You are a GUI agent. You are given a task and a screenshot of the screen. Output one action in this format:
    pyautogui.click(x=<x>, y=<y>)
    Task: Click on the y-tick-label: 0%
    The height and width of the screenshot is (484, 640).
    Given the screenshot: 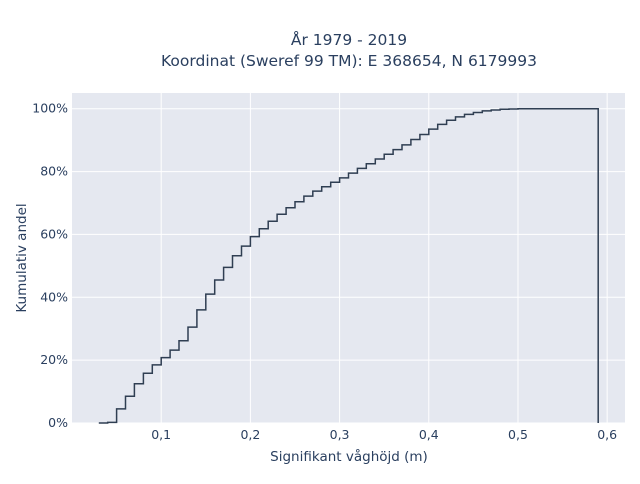 What is the action you would take?
    pyautogui.click(x=58, y=422)
    